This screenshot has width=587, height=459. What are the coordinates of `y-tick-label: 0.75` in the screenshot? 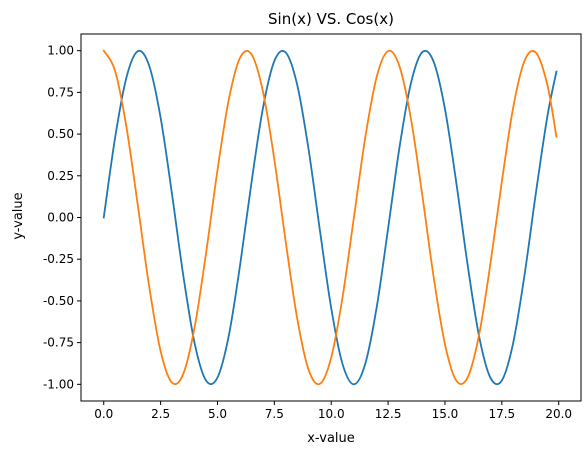 It's located at (60, 92).